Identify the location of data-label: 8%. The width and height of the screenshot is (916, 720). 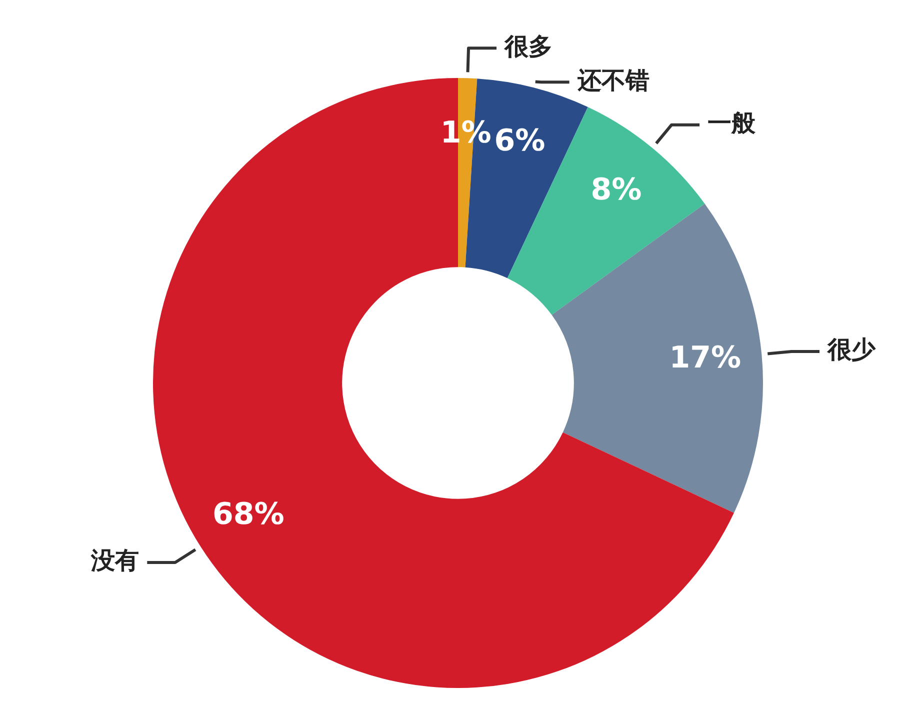
(616, 190).